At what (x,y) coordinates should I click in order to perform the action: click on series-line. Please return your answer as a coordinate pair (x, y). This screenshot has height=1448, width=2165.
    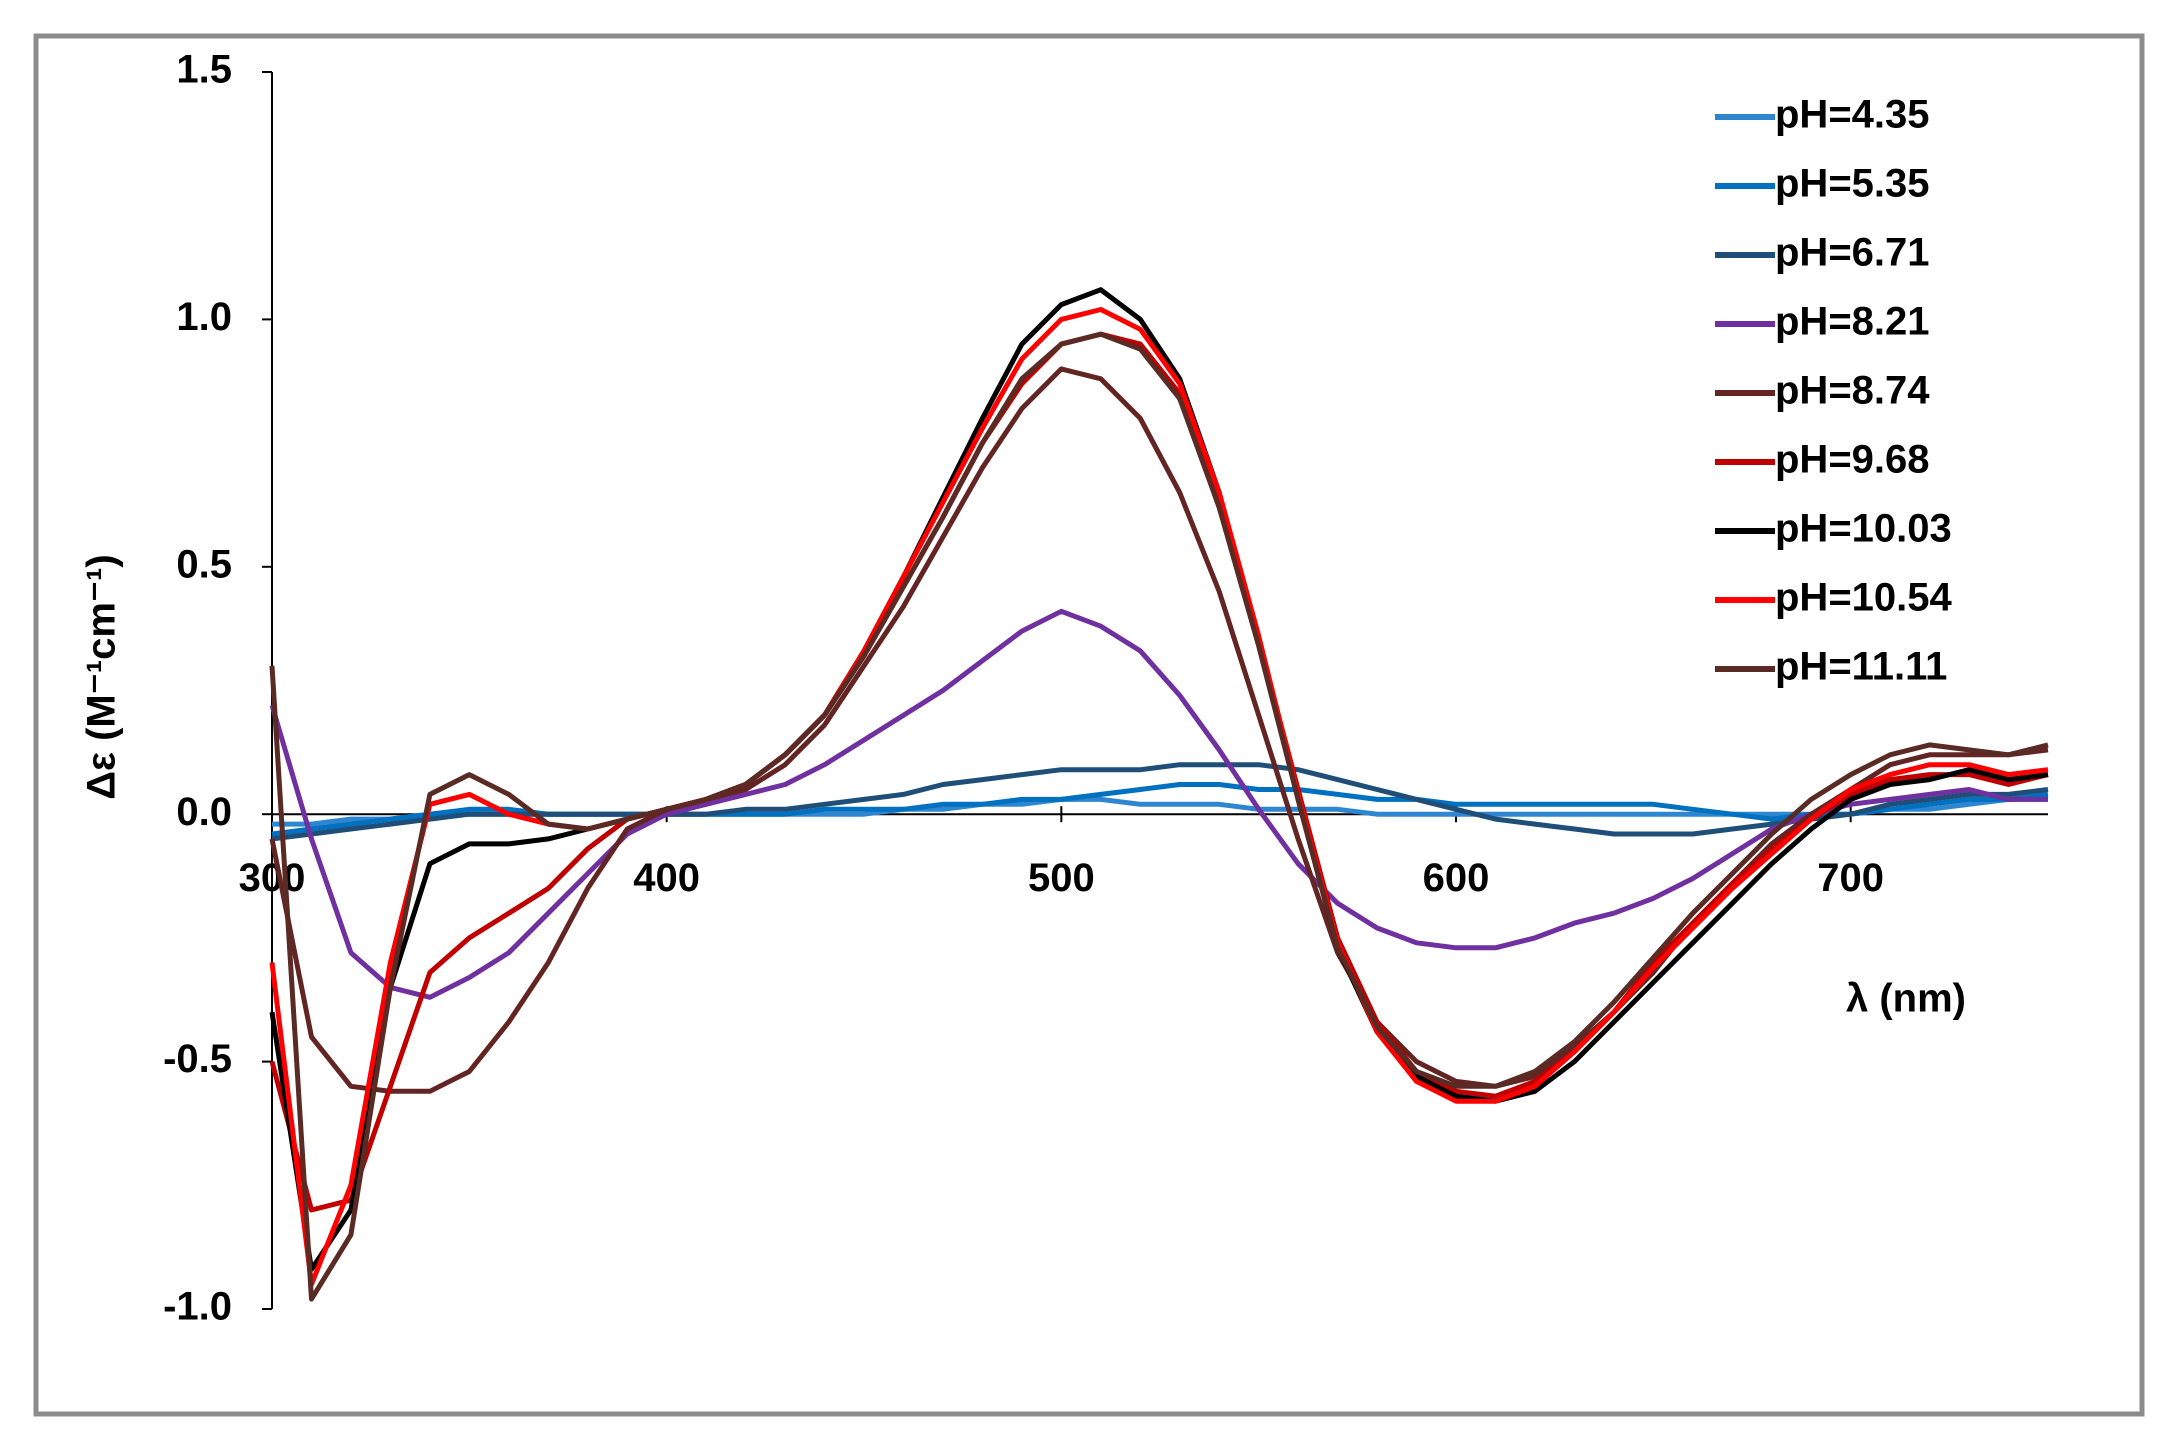
    Looking at the image, I should click on (1160, 802).